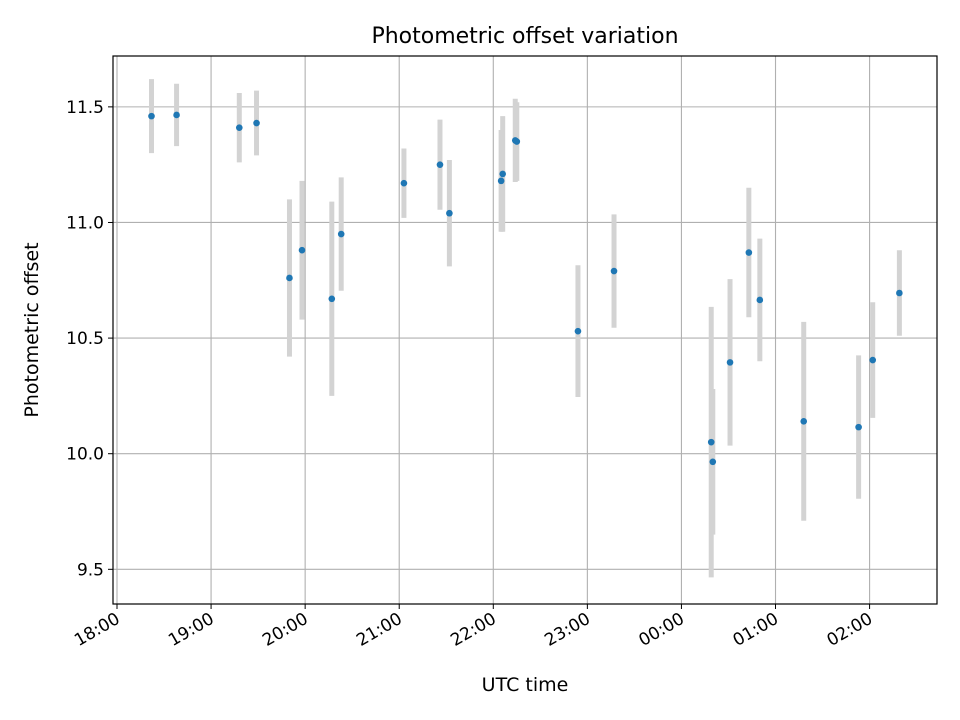 This screenshot has height=720, width=960. What do you see at coordinates (524, 36) in the screenshot?
I see `chart-title: Photometric offset variation` at bounding box center [524, 36].